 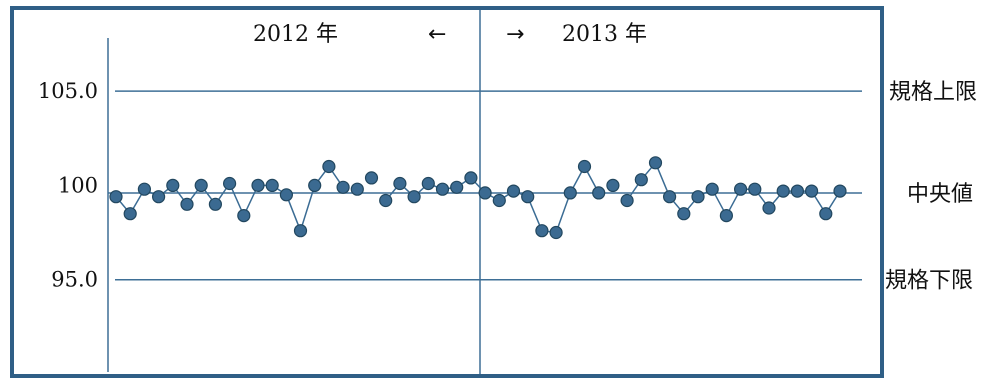 What do you see at coordinates (68, 91) in the screenshot?
I see `y-tick-label: 105.0` at bounding box center [68, 91].